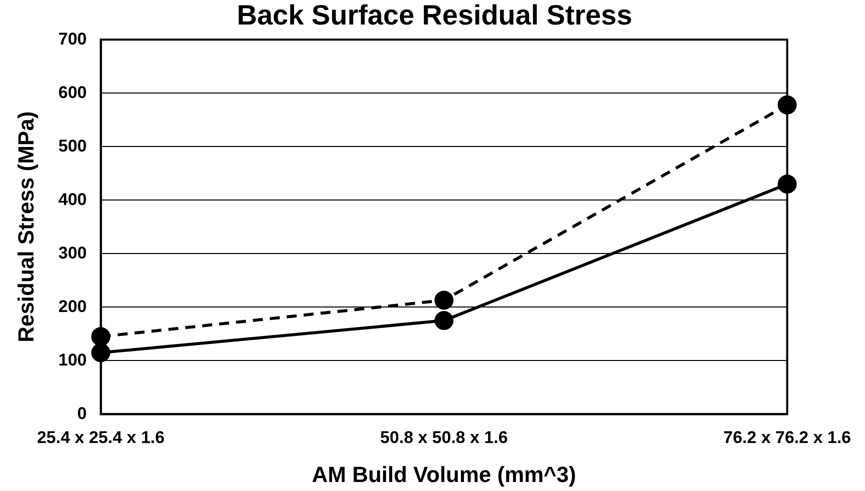 The height and width of the screenshot is (491, 865). Describe the element at coordinates (444, 474) in the screenshot. I see `x-axis-title: AM Build Volume (mm^3)` at that location.